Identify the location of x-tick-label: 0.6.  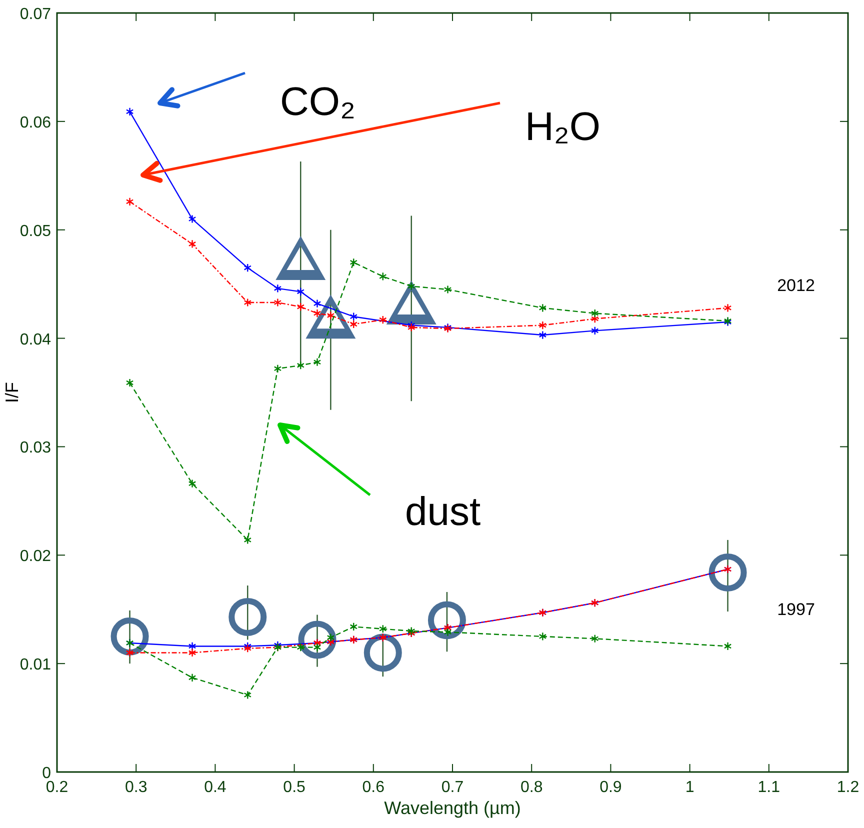
(373, 787).